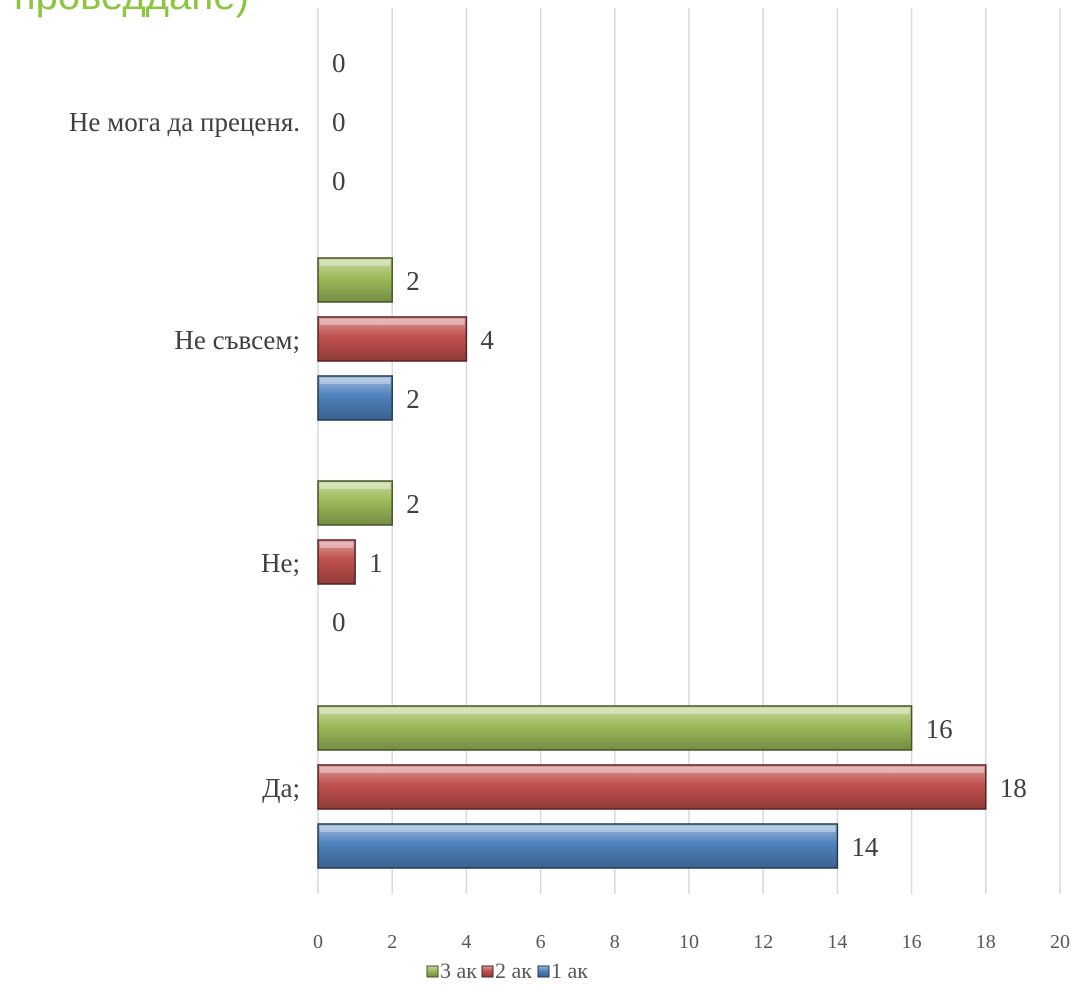 This screenshot has width=1076, height=997. Describe the element at coordinates (281, 788) in the screenshot. I see `category-label: Да;` at that location.